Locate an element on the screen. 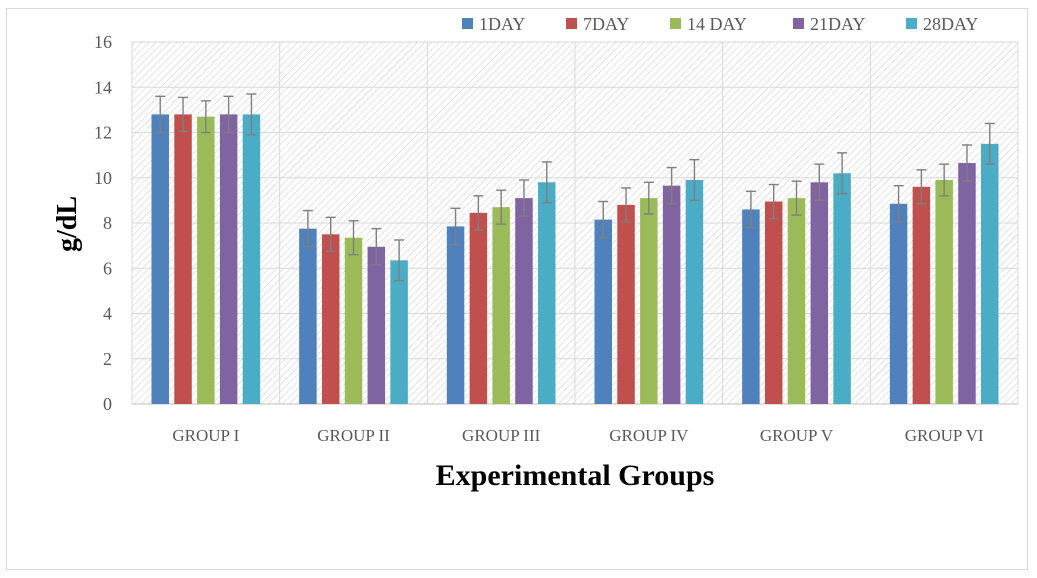  y-tick-label: 0 is located at coordinates (107, 404).